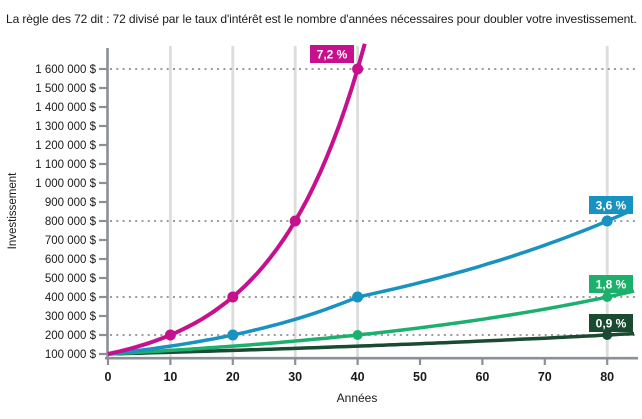 The width and height of the screenshot is (642, 419). What do you see at coordinates (71, 260) in the screenshot?
I see `y-tick-label: 600 000 $` at bounding box center [71, 260].